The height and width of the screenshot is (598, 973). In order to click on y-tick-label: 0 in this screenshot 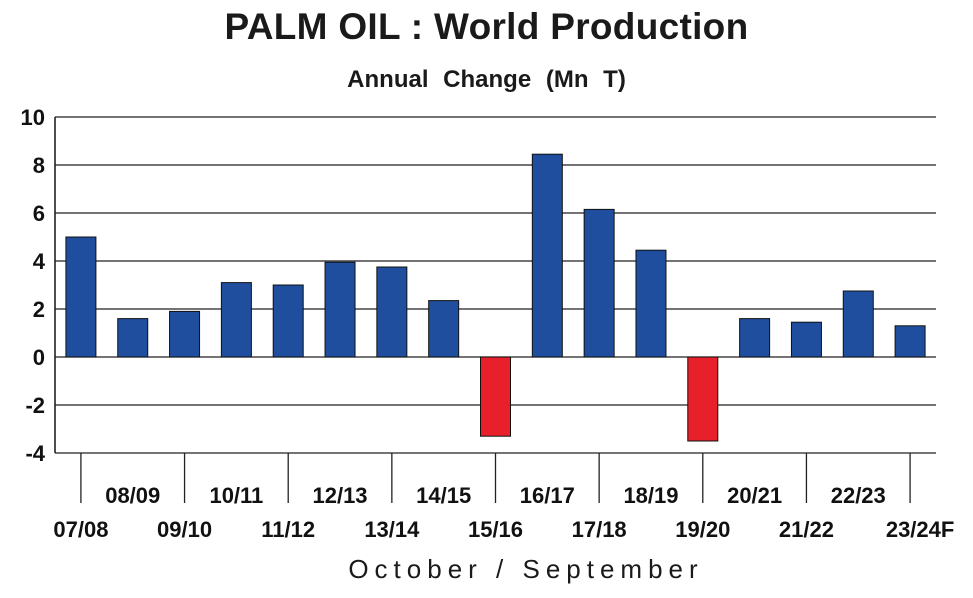, I will do `click(39, 357)`.